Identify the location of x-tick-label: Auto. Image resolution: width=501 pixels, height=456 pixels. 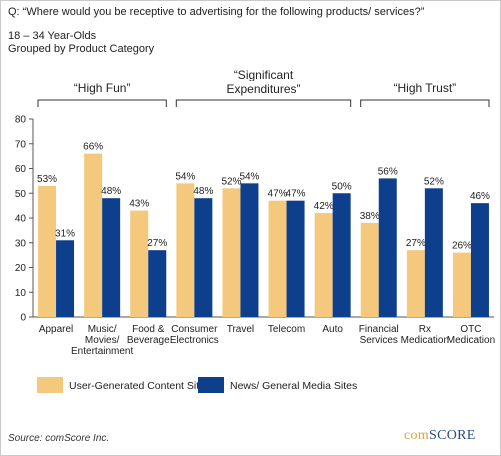
(332, 329).